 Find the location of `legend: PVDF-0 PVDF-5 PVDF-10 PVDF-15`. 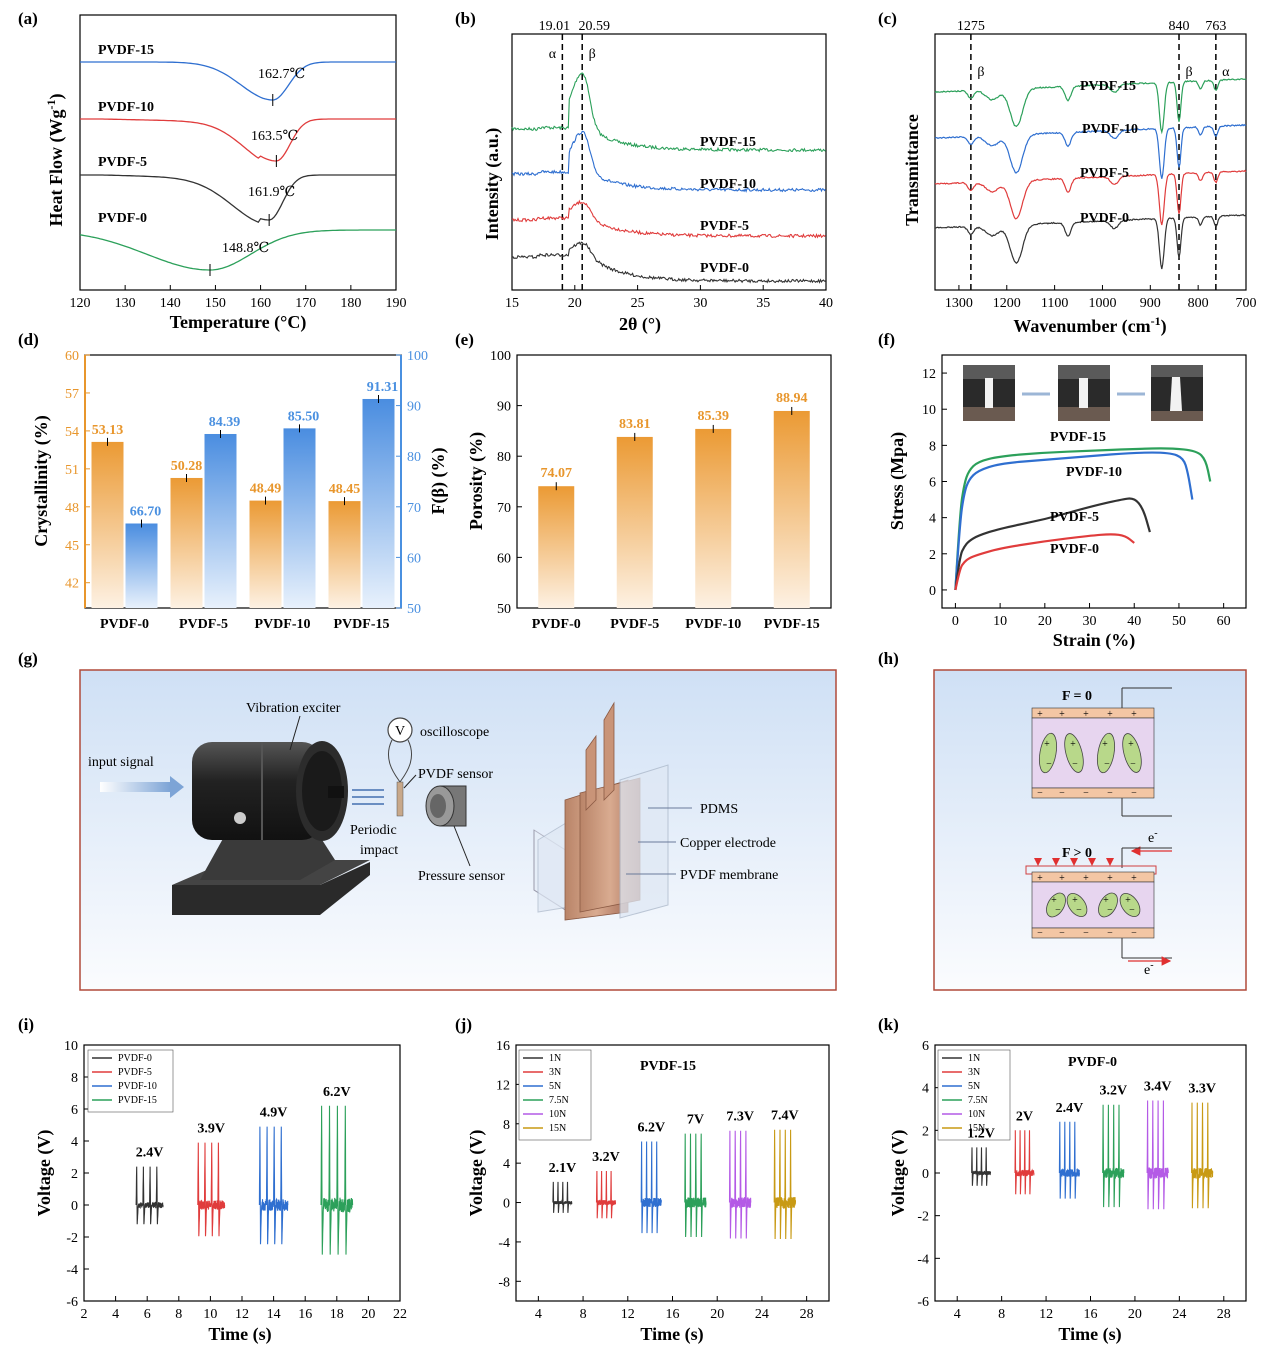

legend: PVDF-0 PVDF-5 PVDF-10 PVDF-15 is located at coordinates (130, 1081).